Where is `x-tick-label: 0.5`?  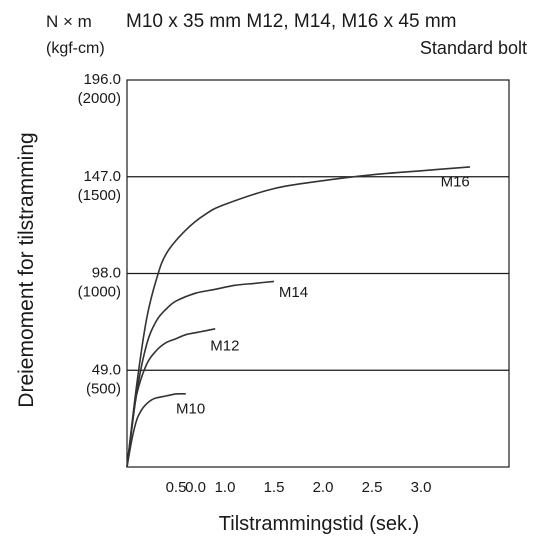
x-tick-label: 0.5 is located at coordinates (176, 487).